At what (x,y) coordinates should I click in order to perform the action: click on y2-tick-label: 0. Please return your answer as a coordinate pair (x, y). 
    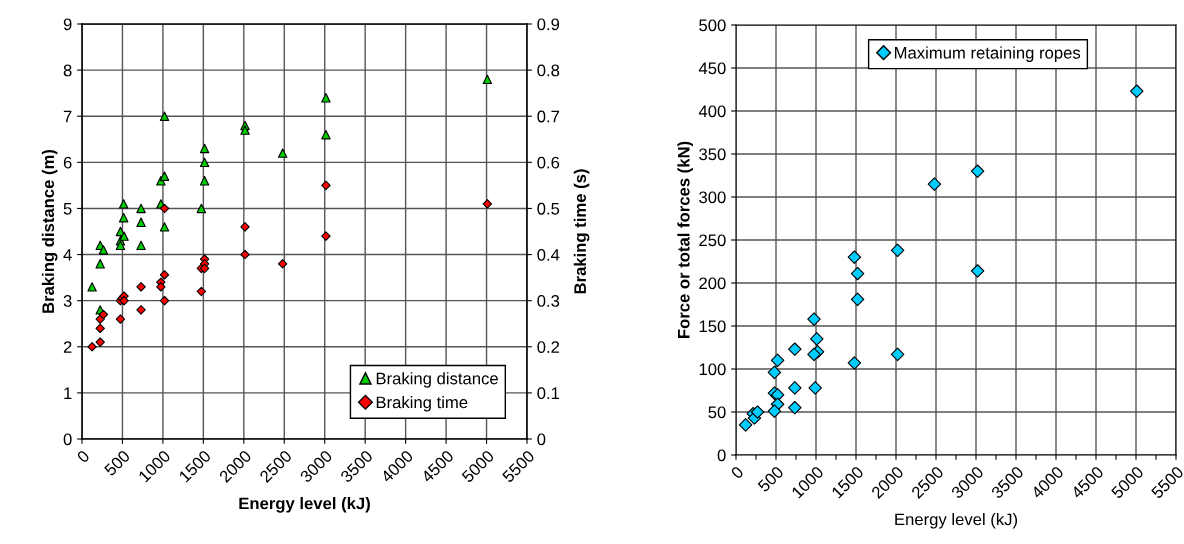
    Looking at the image, I should click on (541, 439).